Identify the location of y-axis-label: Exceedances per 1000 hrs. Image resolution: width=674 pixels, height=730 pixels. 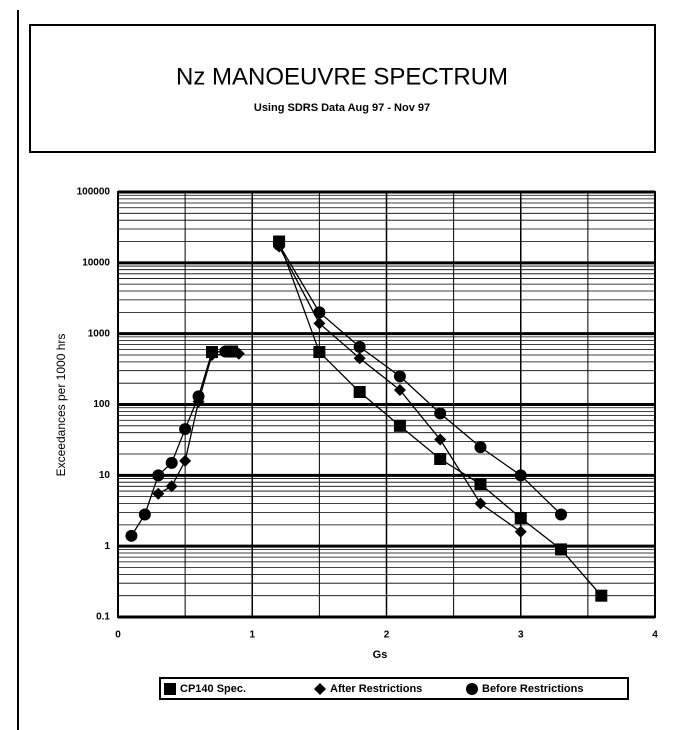
(61, 405).